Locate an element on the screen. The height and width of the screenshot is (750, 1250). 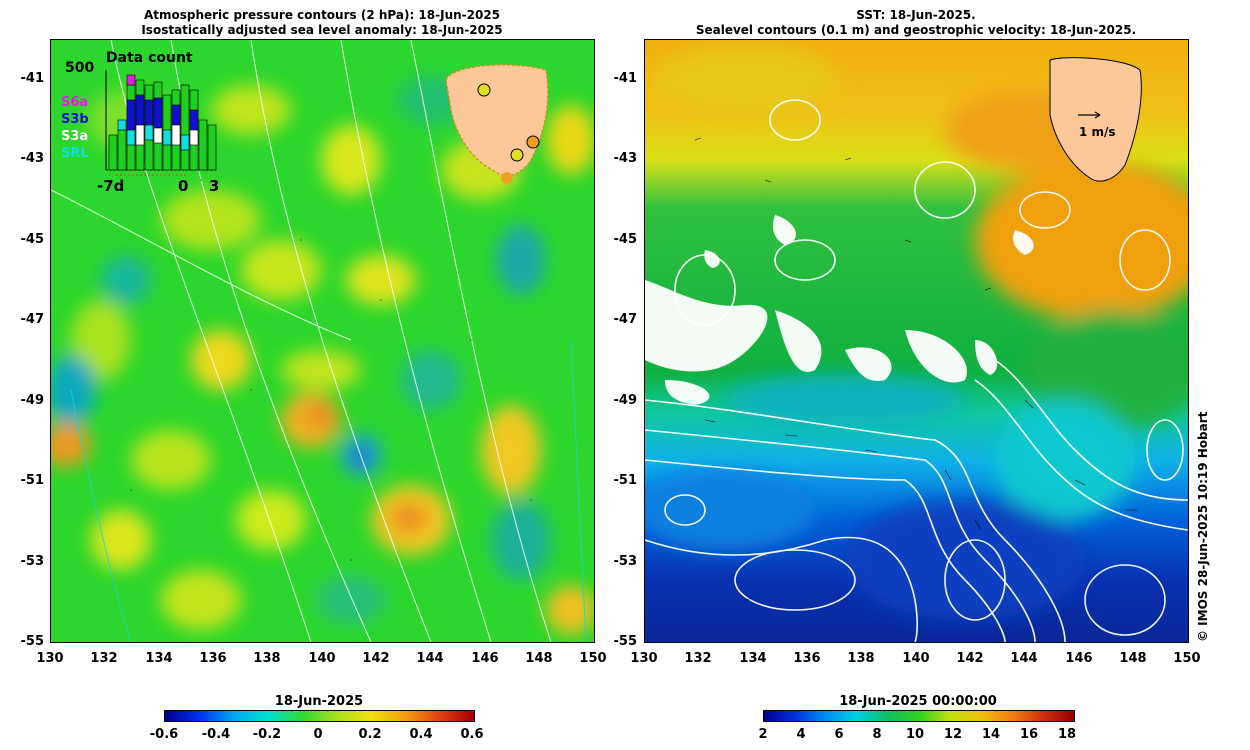
left-colorbar-tick: 0 is located at coordinates (318, 734).